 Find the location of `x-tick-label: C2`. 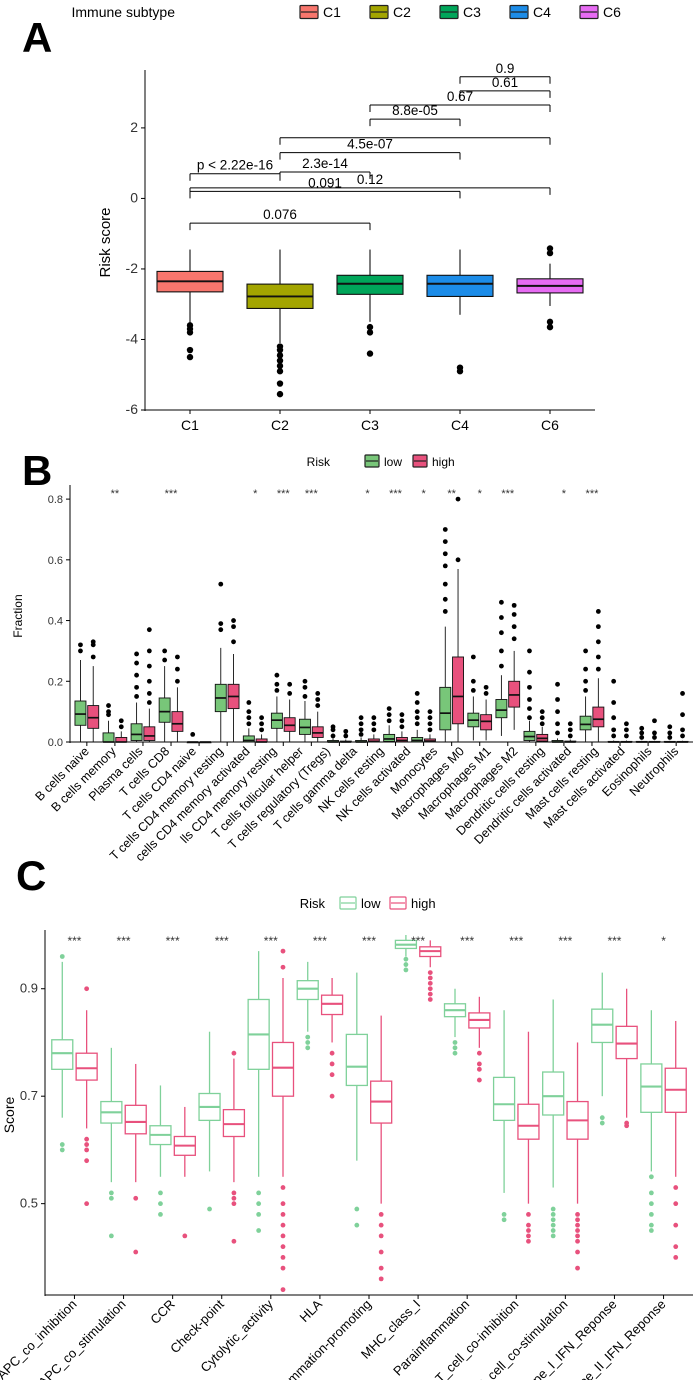

x-tick-label: C2 is located at coordinates (280, 425).